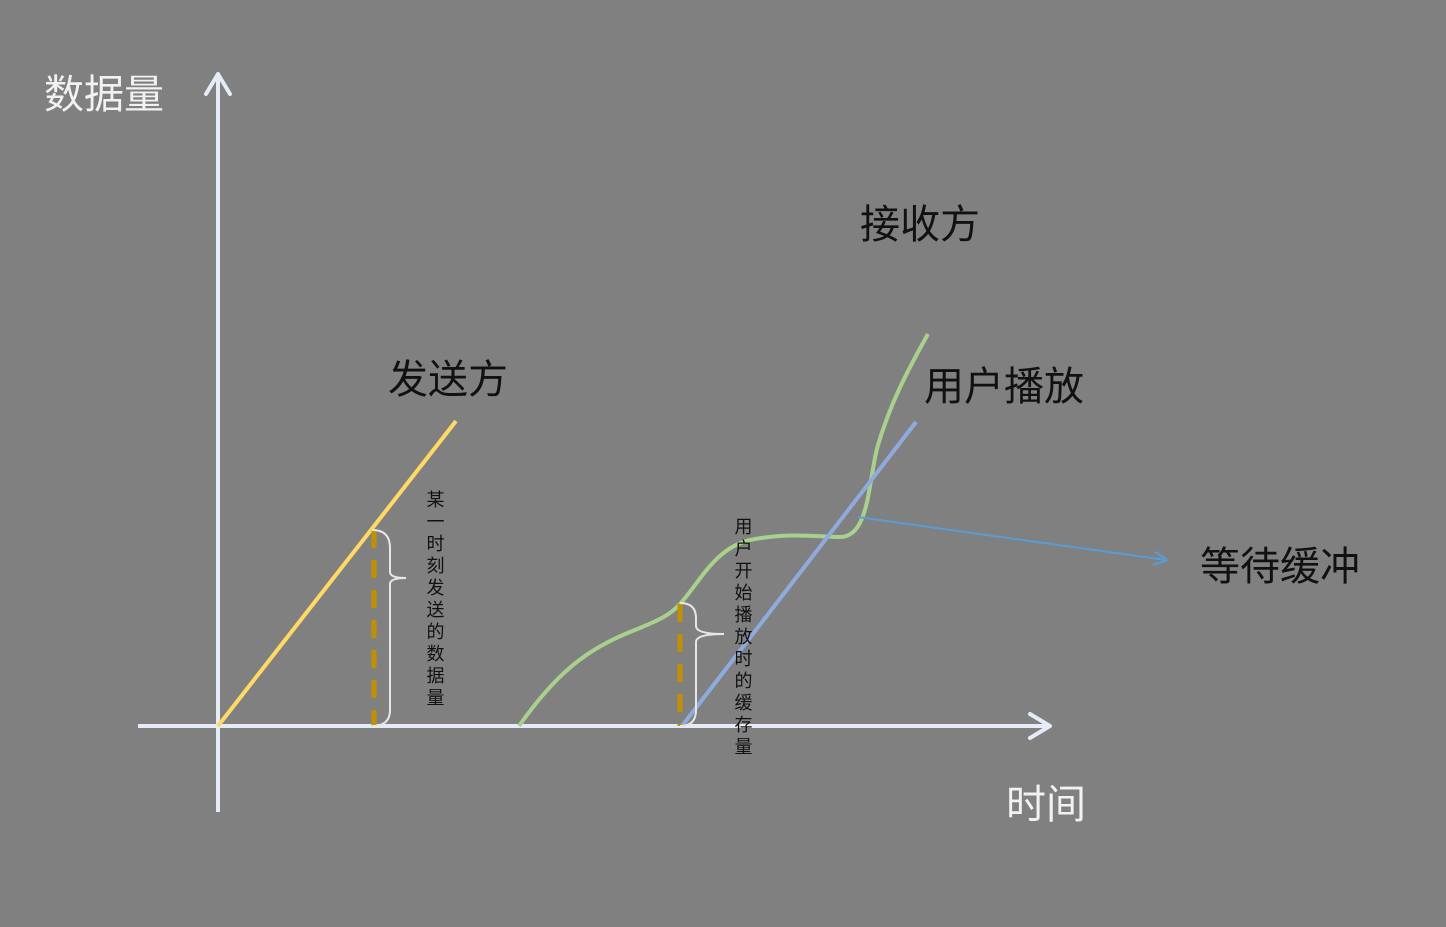 Image resolution: width=1446 pixels, height=927 pixels. What do you see at coordinates (1040, 726) in the screenshot?
I see `x-axis-arrowhead` at bounding box center [1040, 726].